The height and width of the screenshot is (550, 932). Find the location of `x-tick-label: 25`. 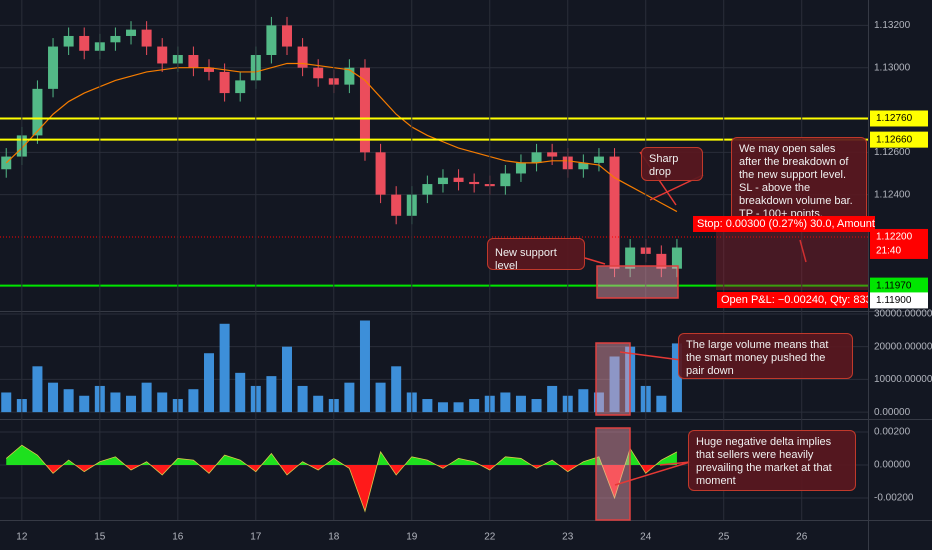

x-tick-label: 25 is located at coordinates (724, 537).